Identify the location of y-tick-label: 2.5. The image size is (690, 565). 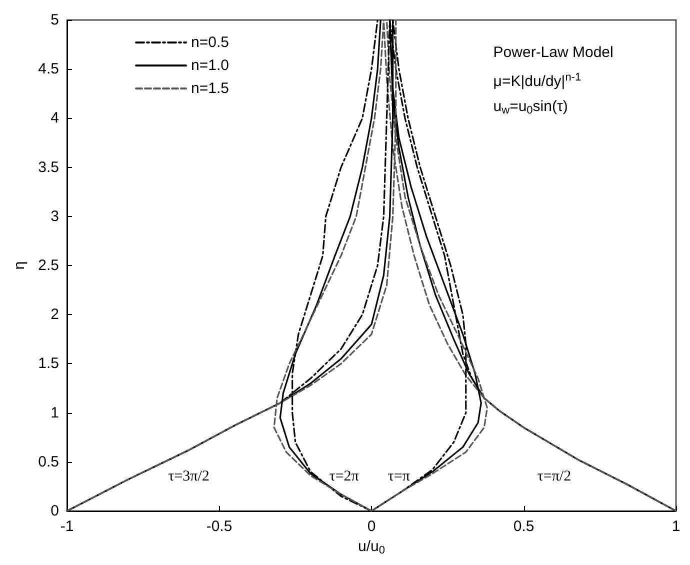
(48, 265).